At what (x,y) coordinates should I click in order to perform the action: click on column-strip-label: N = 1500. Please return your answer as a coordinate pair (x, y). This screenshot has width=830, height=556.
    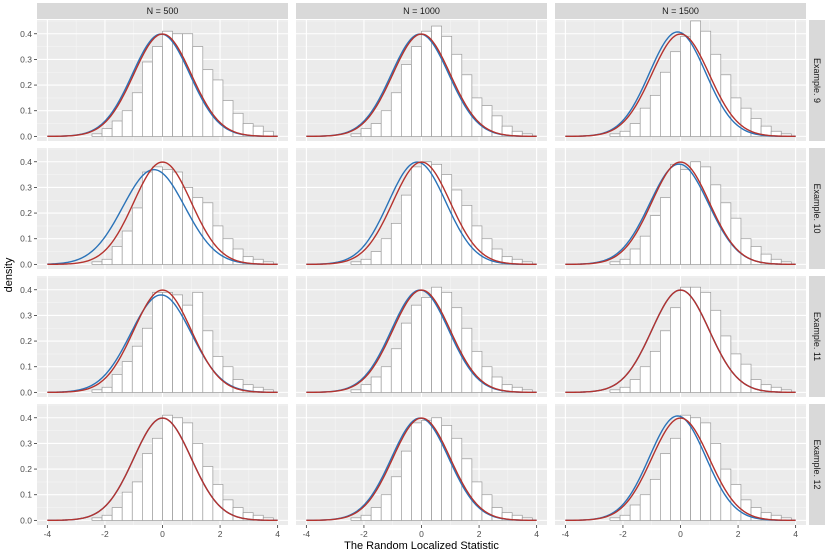
    Looking at the image, I should click on (680, 11).